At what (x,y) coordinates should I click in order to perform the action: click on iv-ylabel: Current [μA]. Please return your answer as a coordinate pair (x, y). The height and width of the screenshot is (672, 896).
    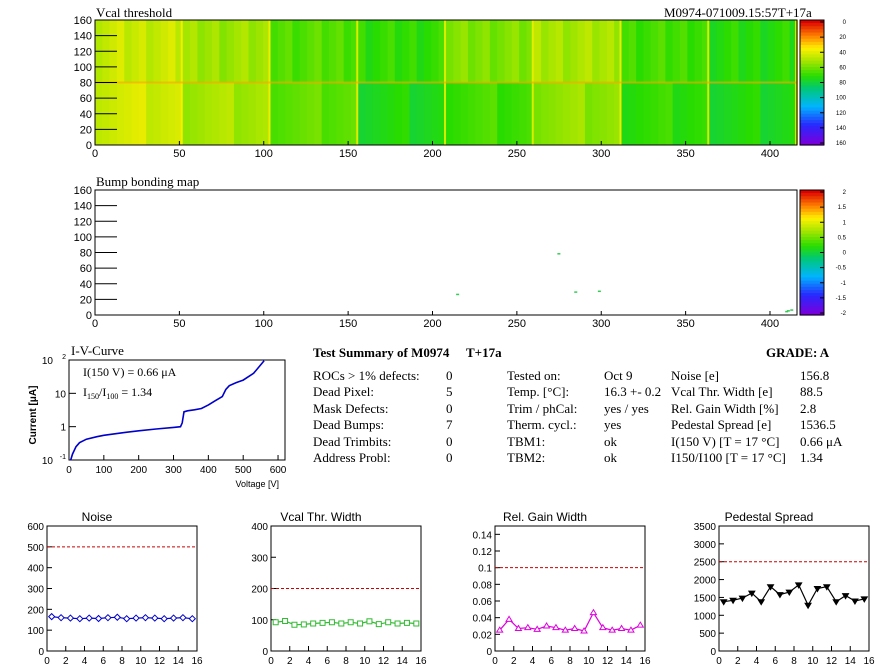
    Looking at the image, I should click on (33, 415).